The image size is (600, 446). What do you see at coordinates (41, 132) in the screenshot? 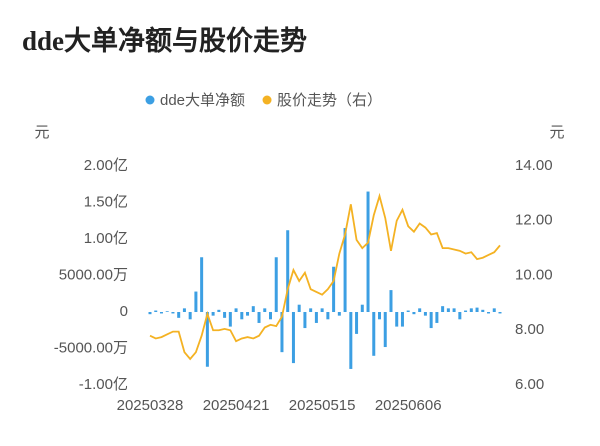
I see `y-axis-unit: 元` at bounding box center [41, 132].